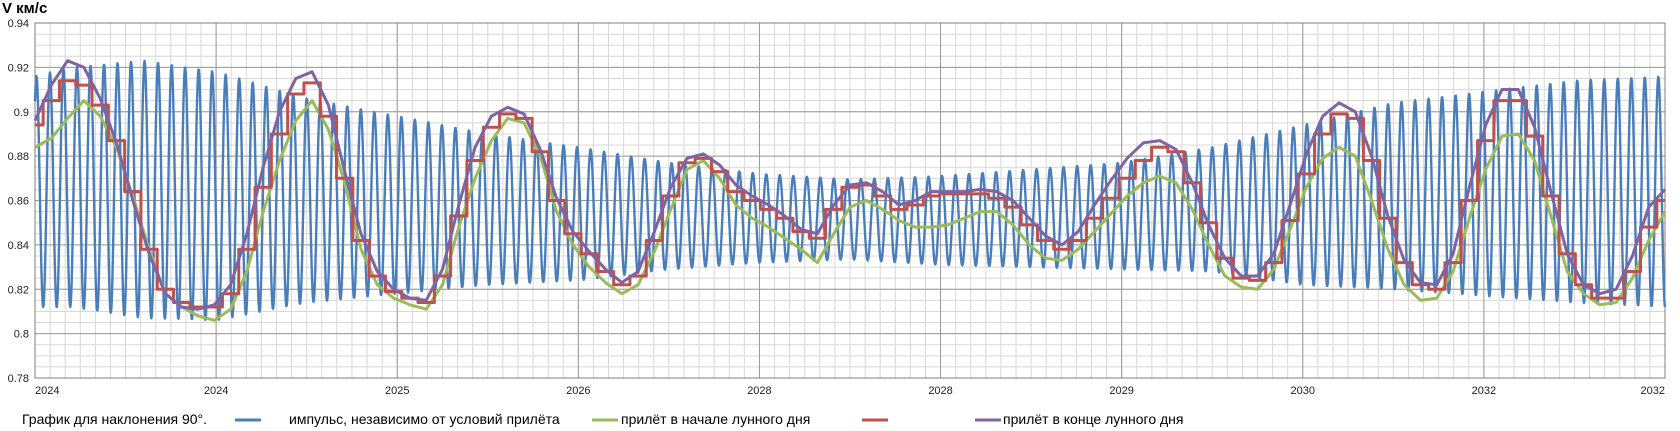  I want to click on y-tick-label: 0.9, so click(21, 113).